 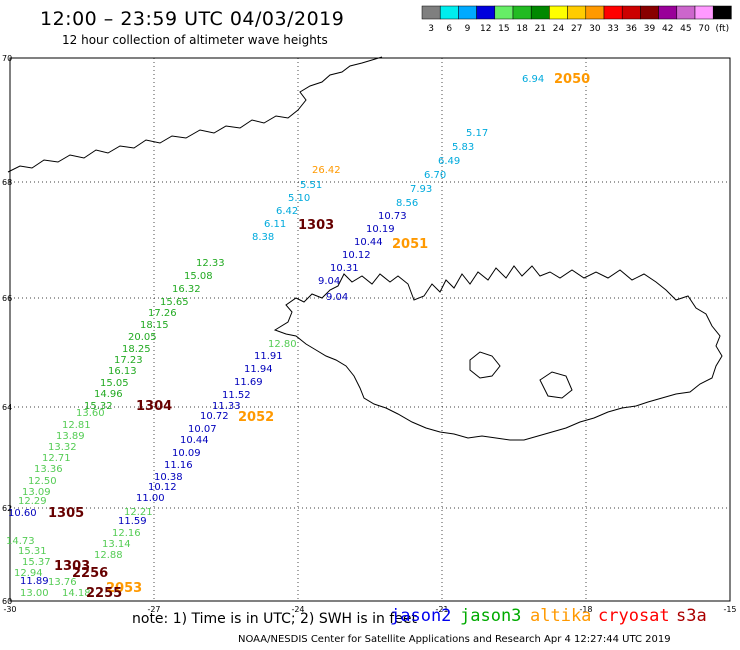 What do you see at coordinates (128, 360) in the screenshot?
I see `wave-height-label: 17.23` at bounding box center [128, 360].